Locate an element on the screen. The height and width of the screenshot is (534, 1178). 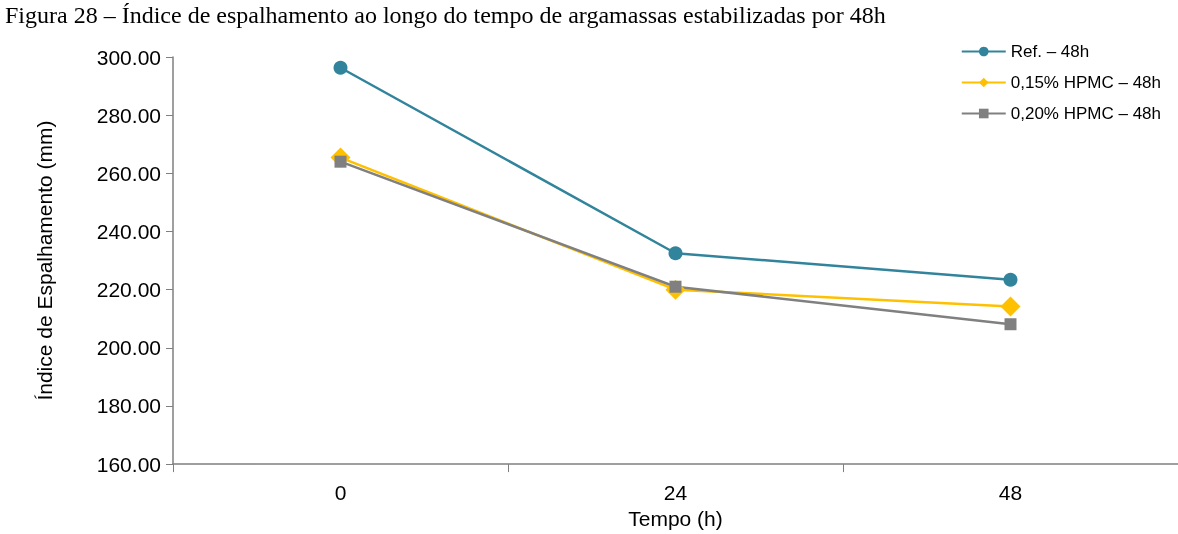
x-tick-label: 24 is located at coordinates (675, 493).